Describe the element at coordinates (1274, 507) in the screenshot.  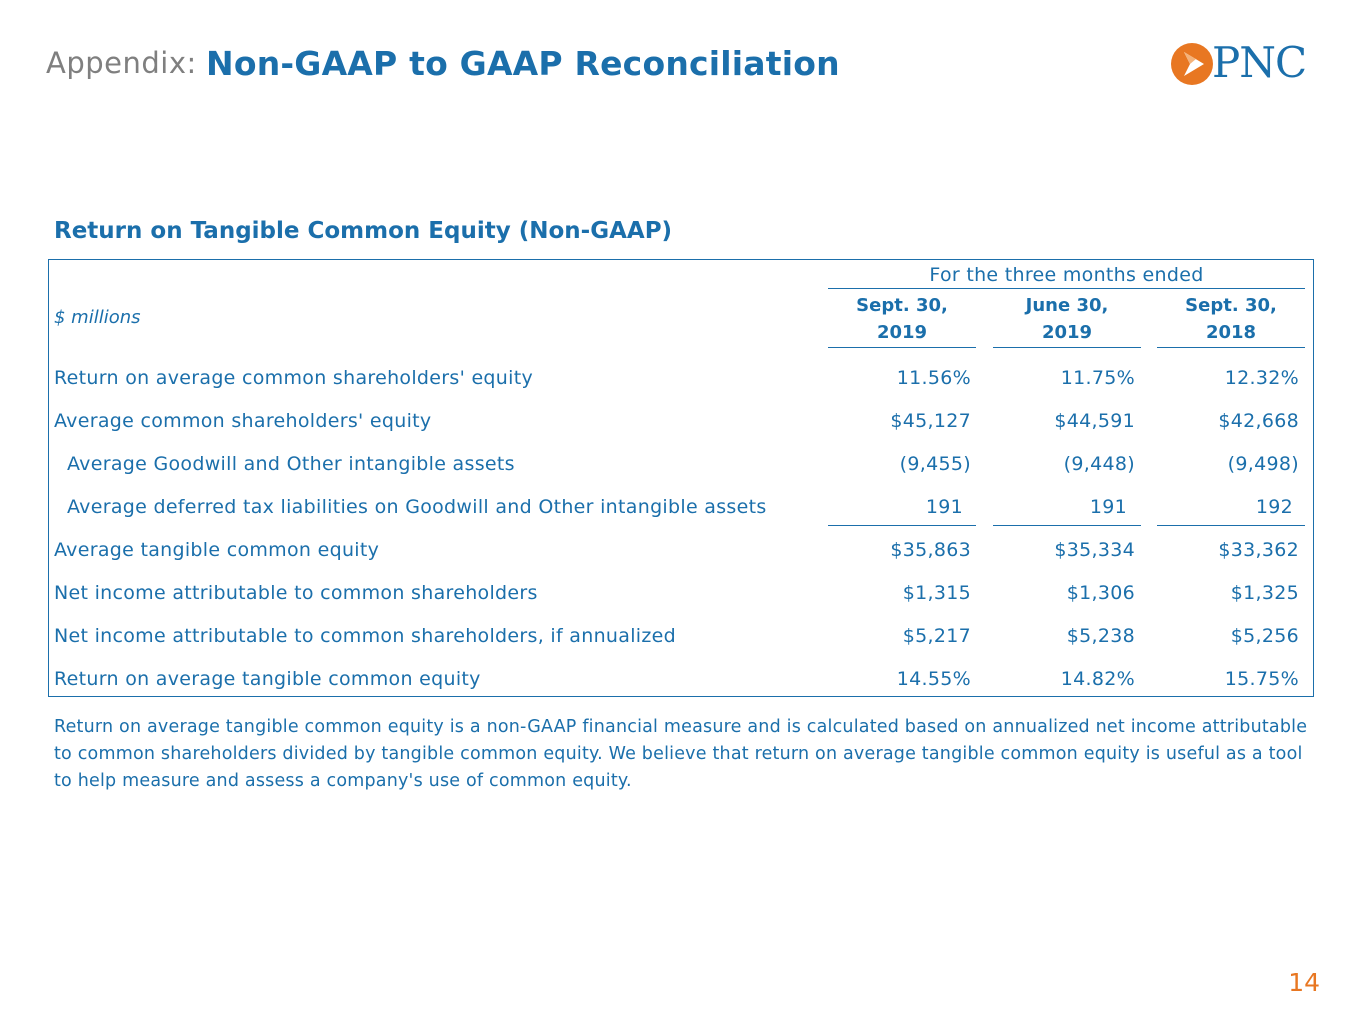
I see `table-cell: 192` at that location.